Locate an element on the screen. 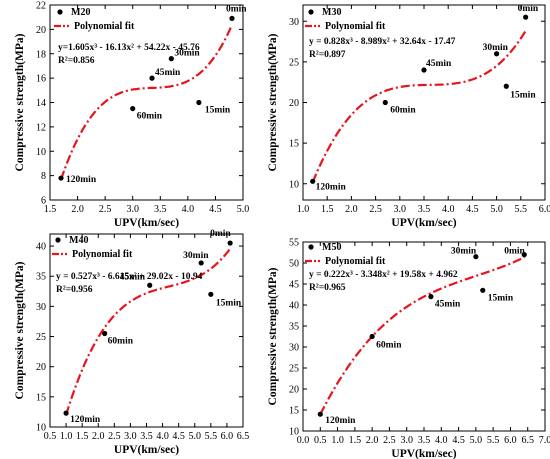  legend-series-label: M50 is located at coordinates (331, 247).